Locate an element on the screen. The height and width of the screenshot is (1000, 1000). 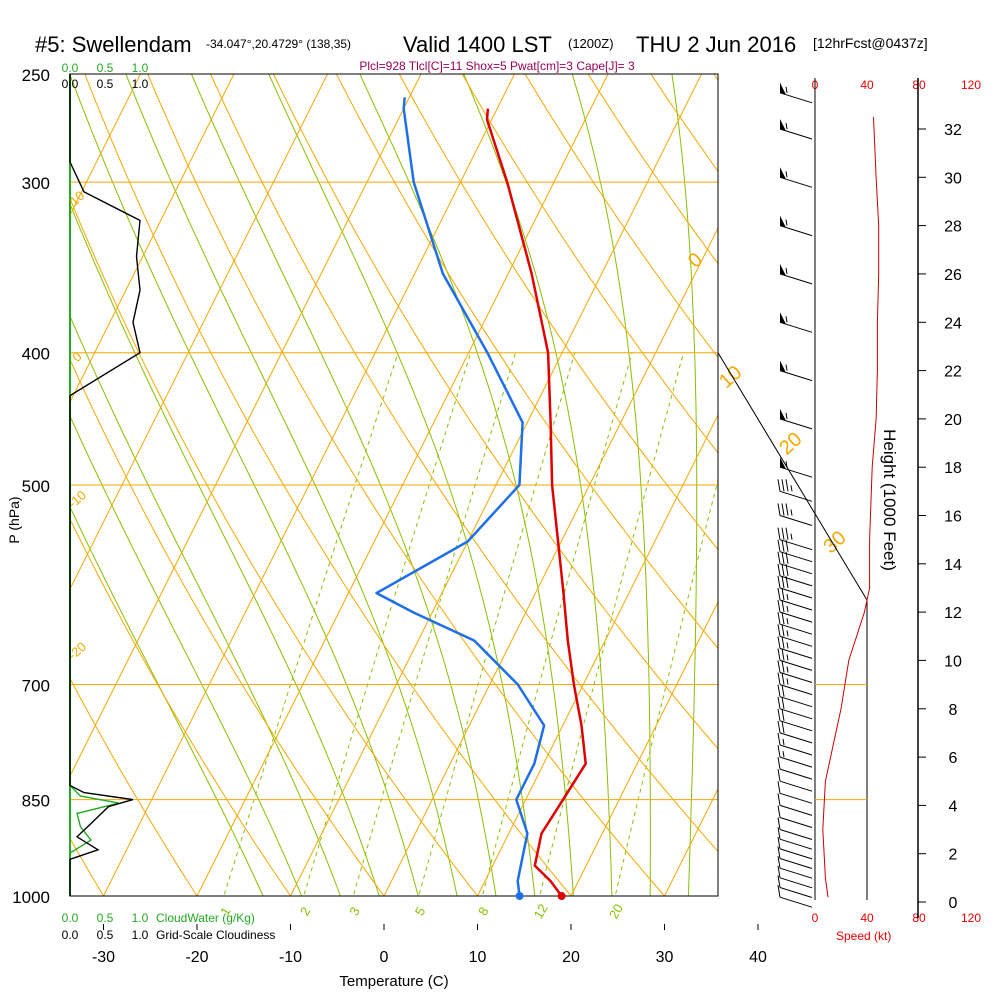
cloudwater-scale-top: 0.5 is located at coordinates (105, 68).